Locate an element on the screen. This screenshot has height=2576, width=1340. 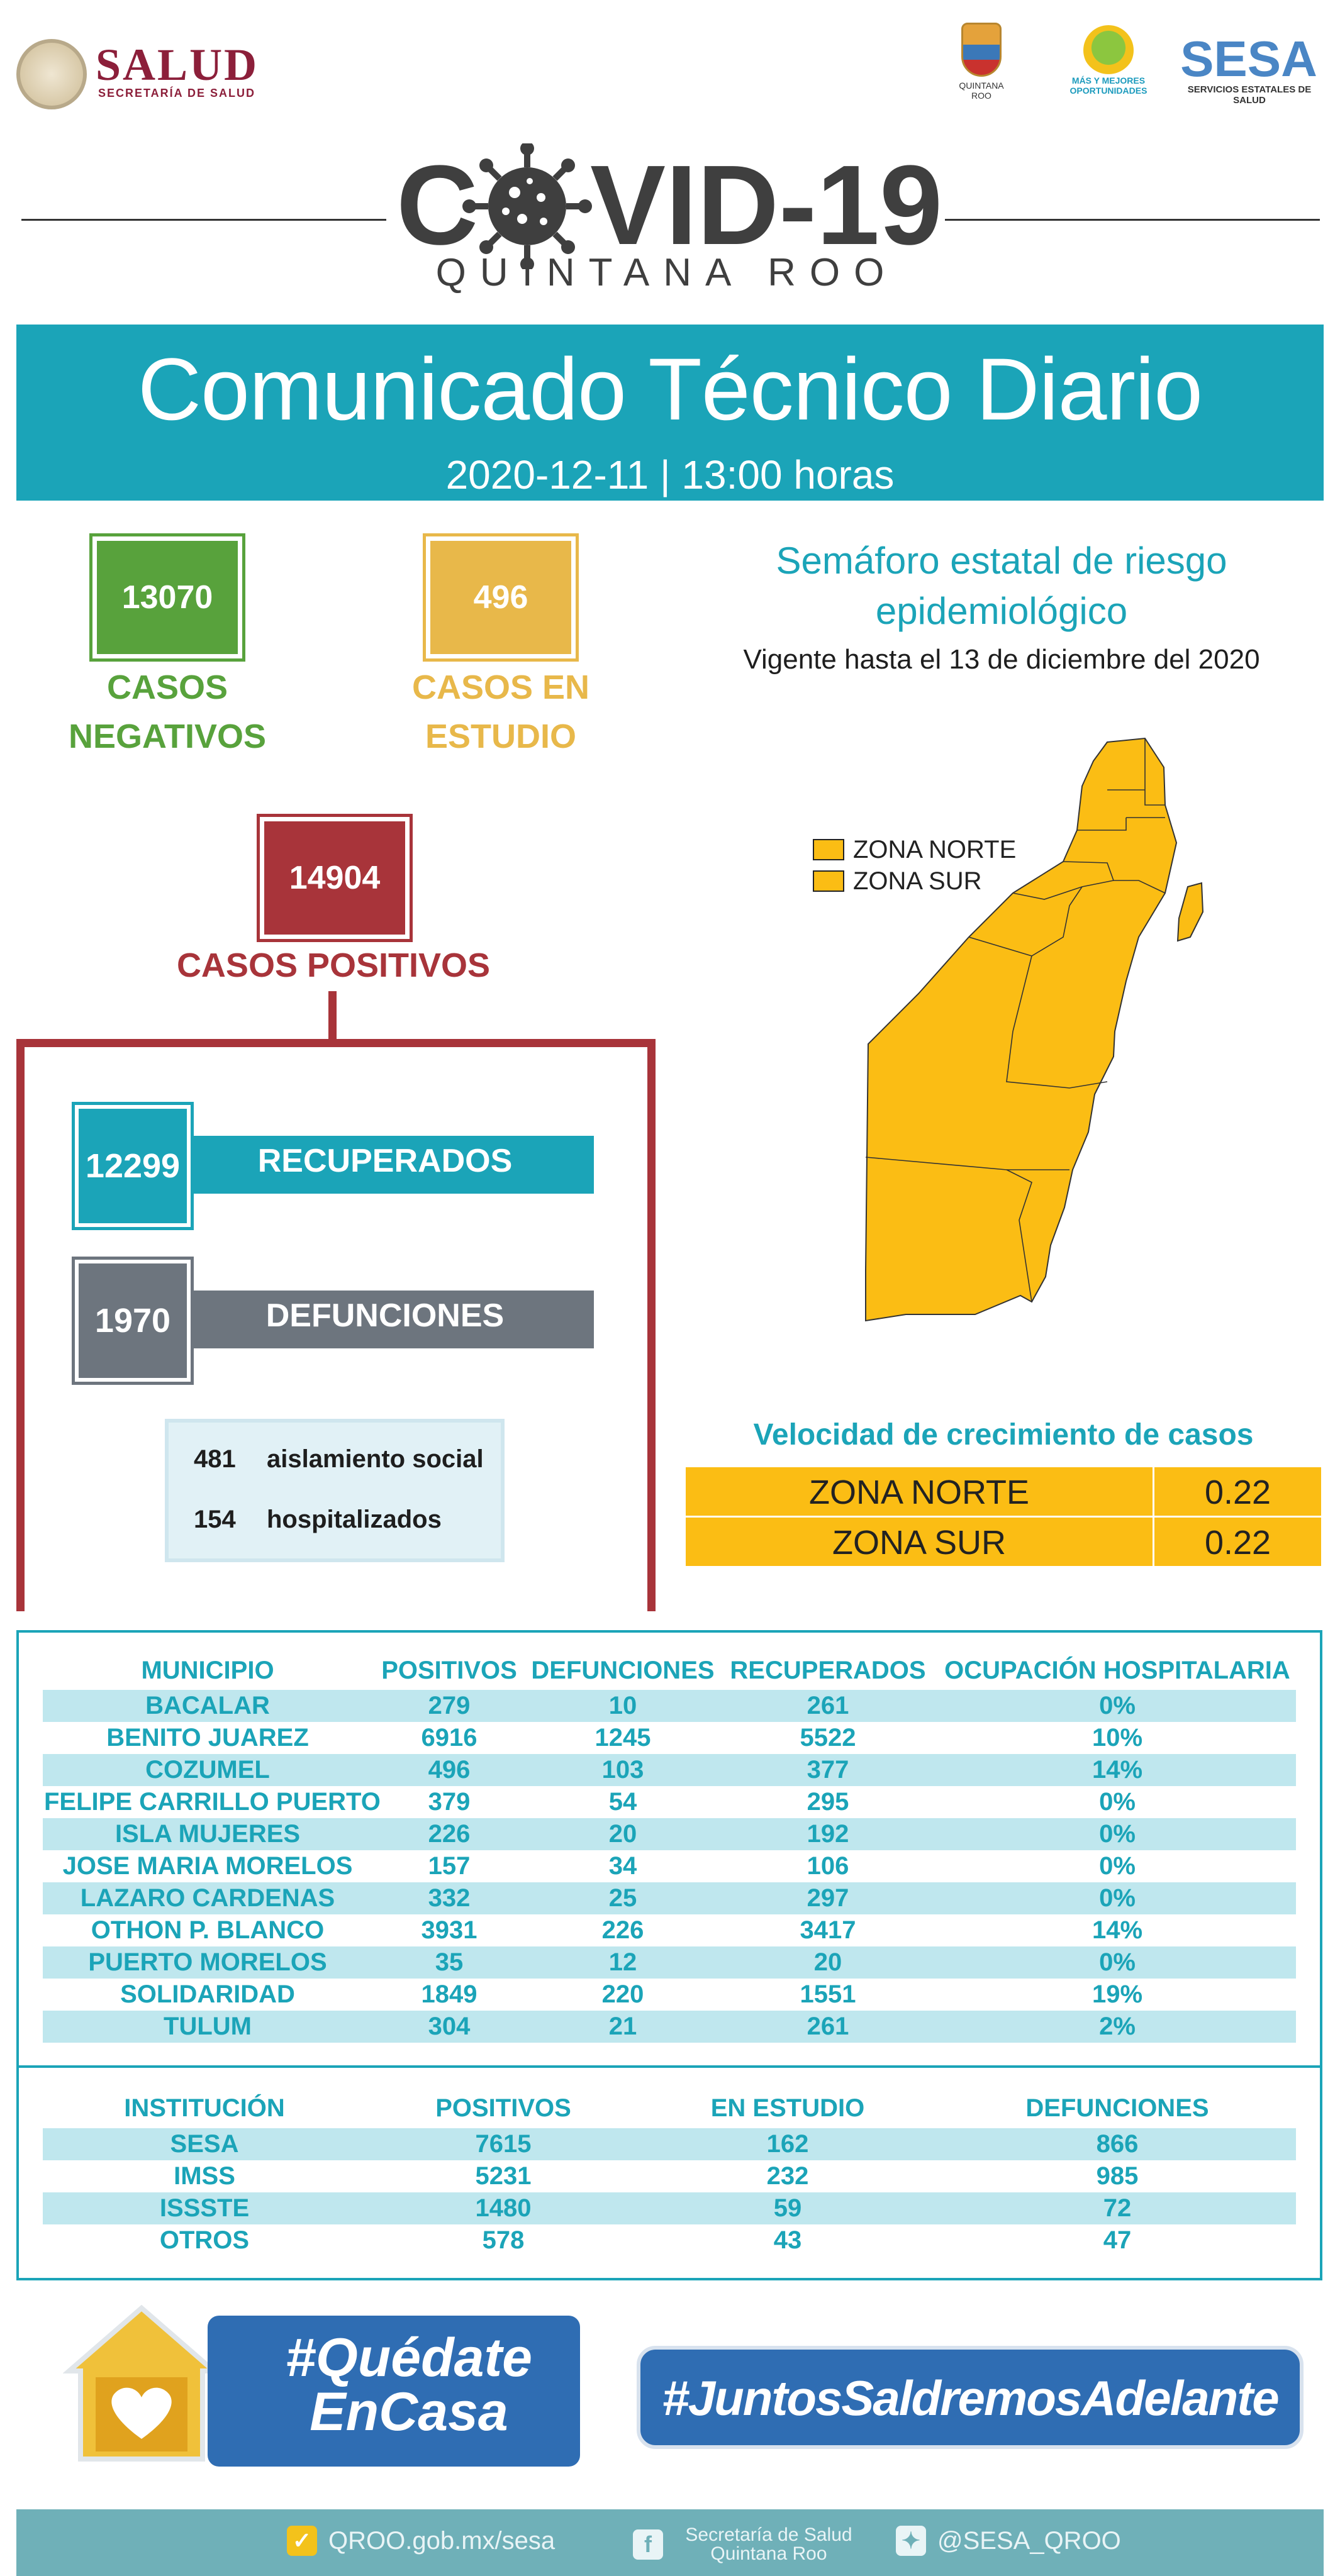
sesa-logo-subtitle: SERVICIOS ESTATALES DE SALUD is located at coordinates (1249, 95).